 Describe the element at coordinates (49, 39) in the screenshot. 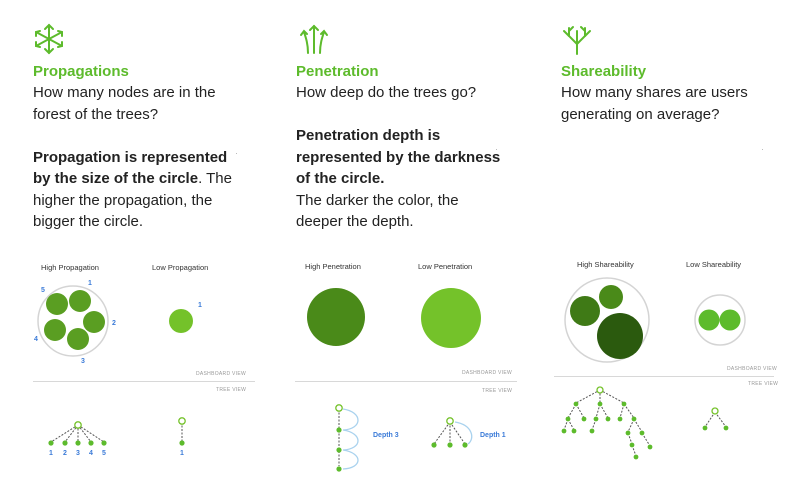

I see `radial-arrows-icon` at that location.